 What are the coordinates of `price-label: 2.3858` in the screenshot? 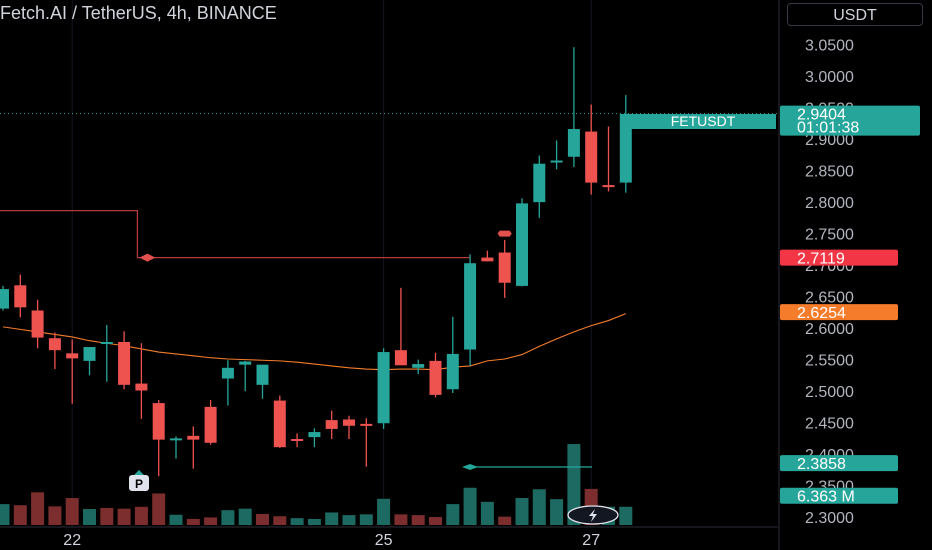 It's located at (821, 464).